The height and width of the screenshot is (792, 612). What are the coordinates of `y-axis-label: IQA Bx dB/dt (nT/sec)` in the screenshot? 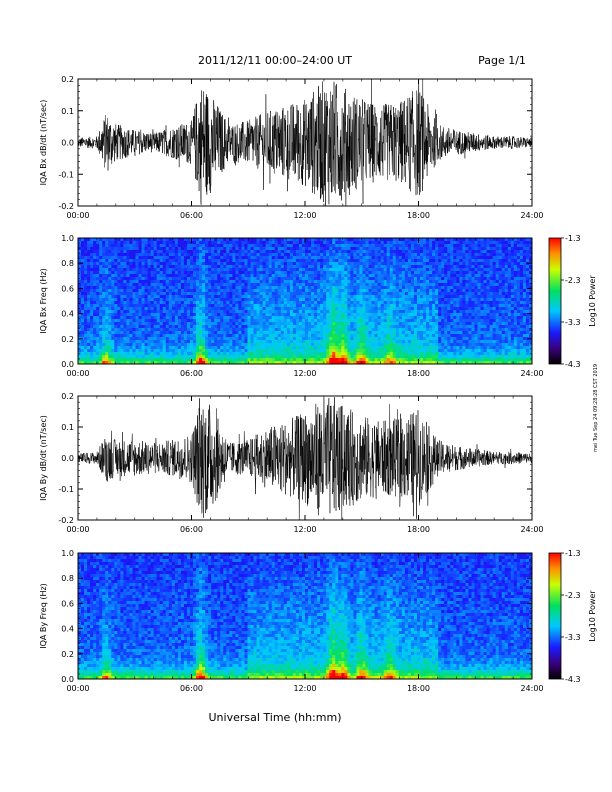 It's located at (43, 143).